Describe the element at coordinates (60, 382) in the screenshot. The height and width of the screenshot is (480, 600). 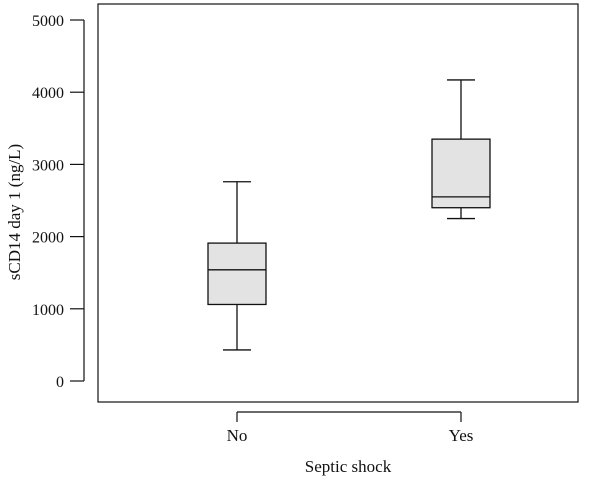
I see `y-tick-label: 0` at that location.